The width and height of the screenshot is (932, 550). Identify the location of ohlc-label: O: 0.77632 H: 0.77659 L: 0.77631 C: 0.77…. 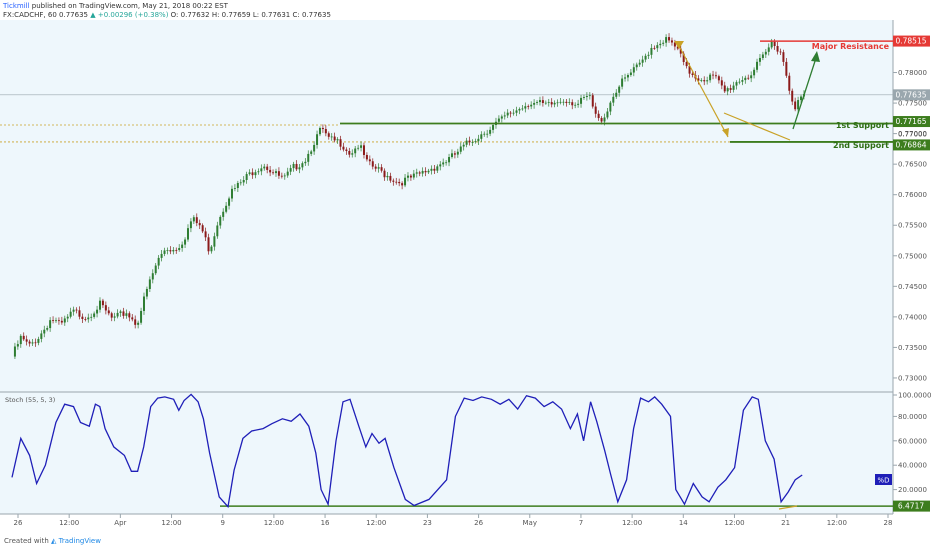
(250, 15).